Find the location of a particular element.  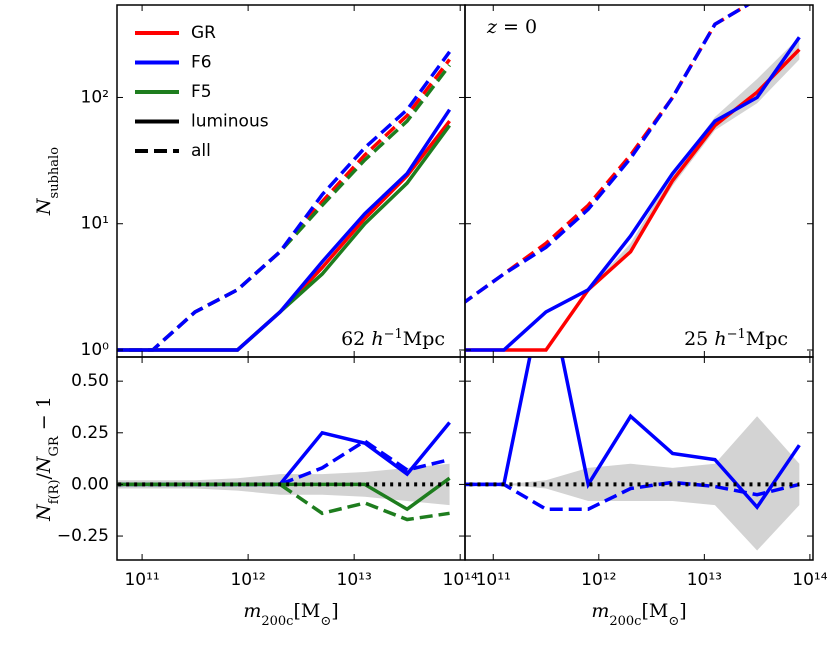

text-part: / is located at coordinates (44, 475).